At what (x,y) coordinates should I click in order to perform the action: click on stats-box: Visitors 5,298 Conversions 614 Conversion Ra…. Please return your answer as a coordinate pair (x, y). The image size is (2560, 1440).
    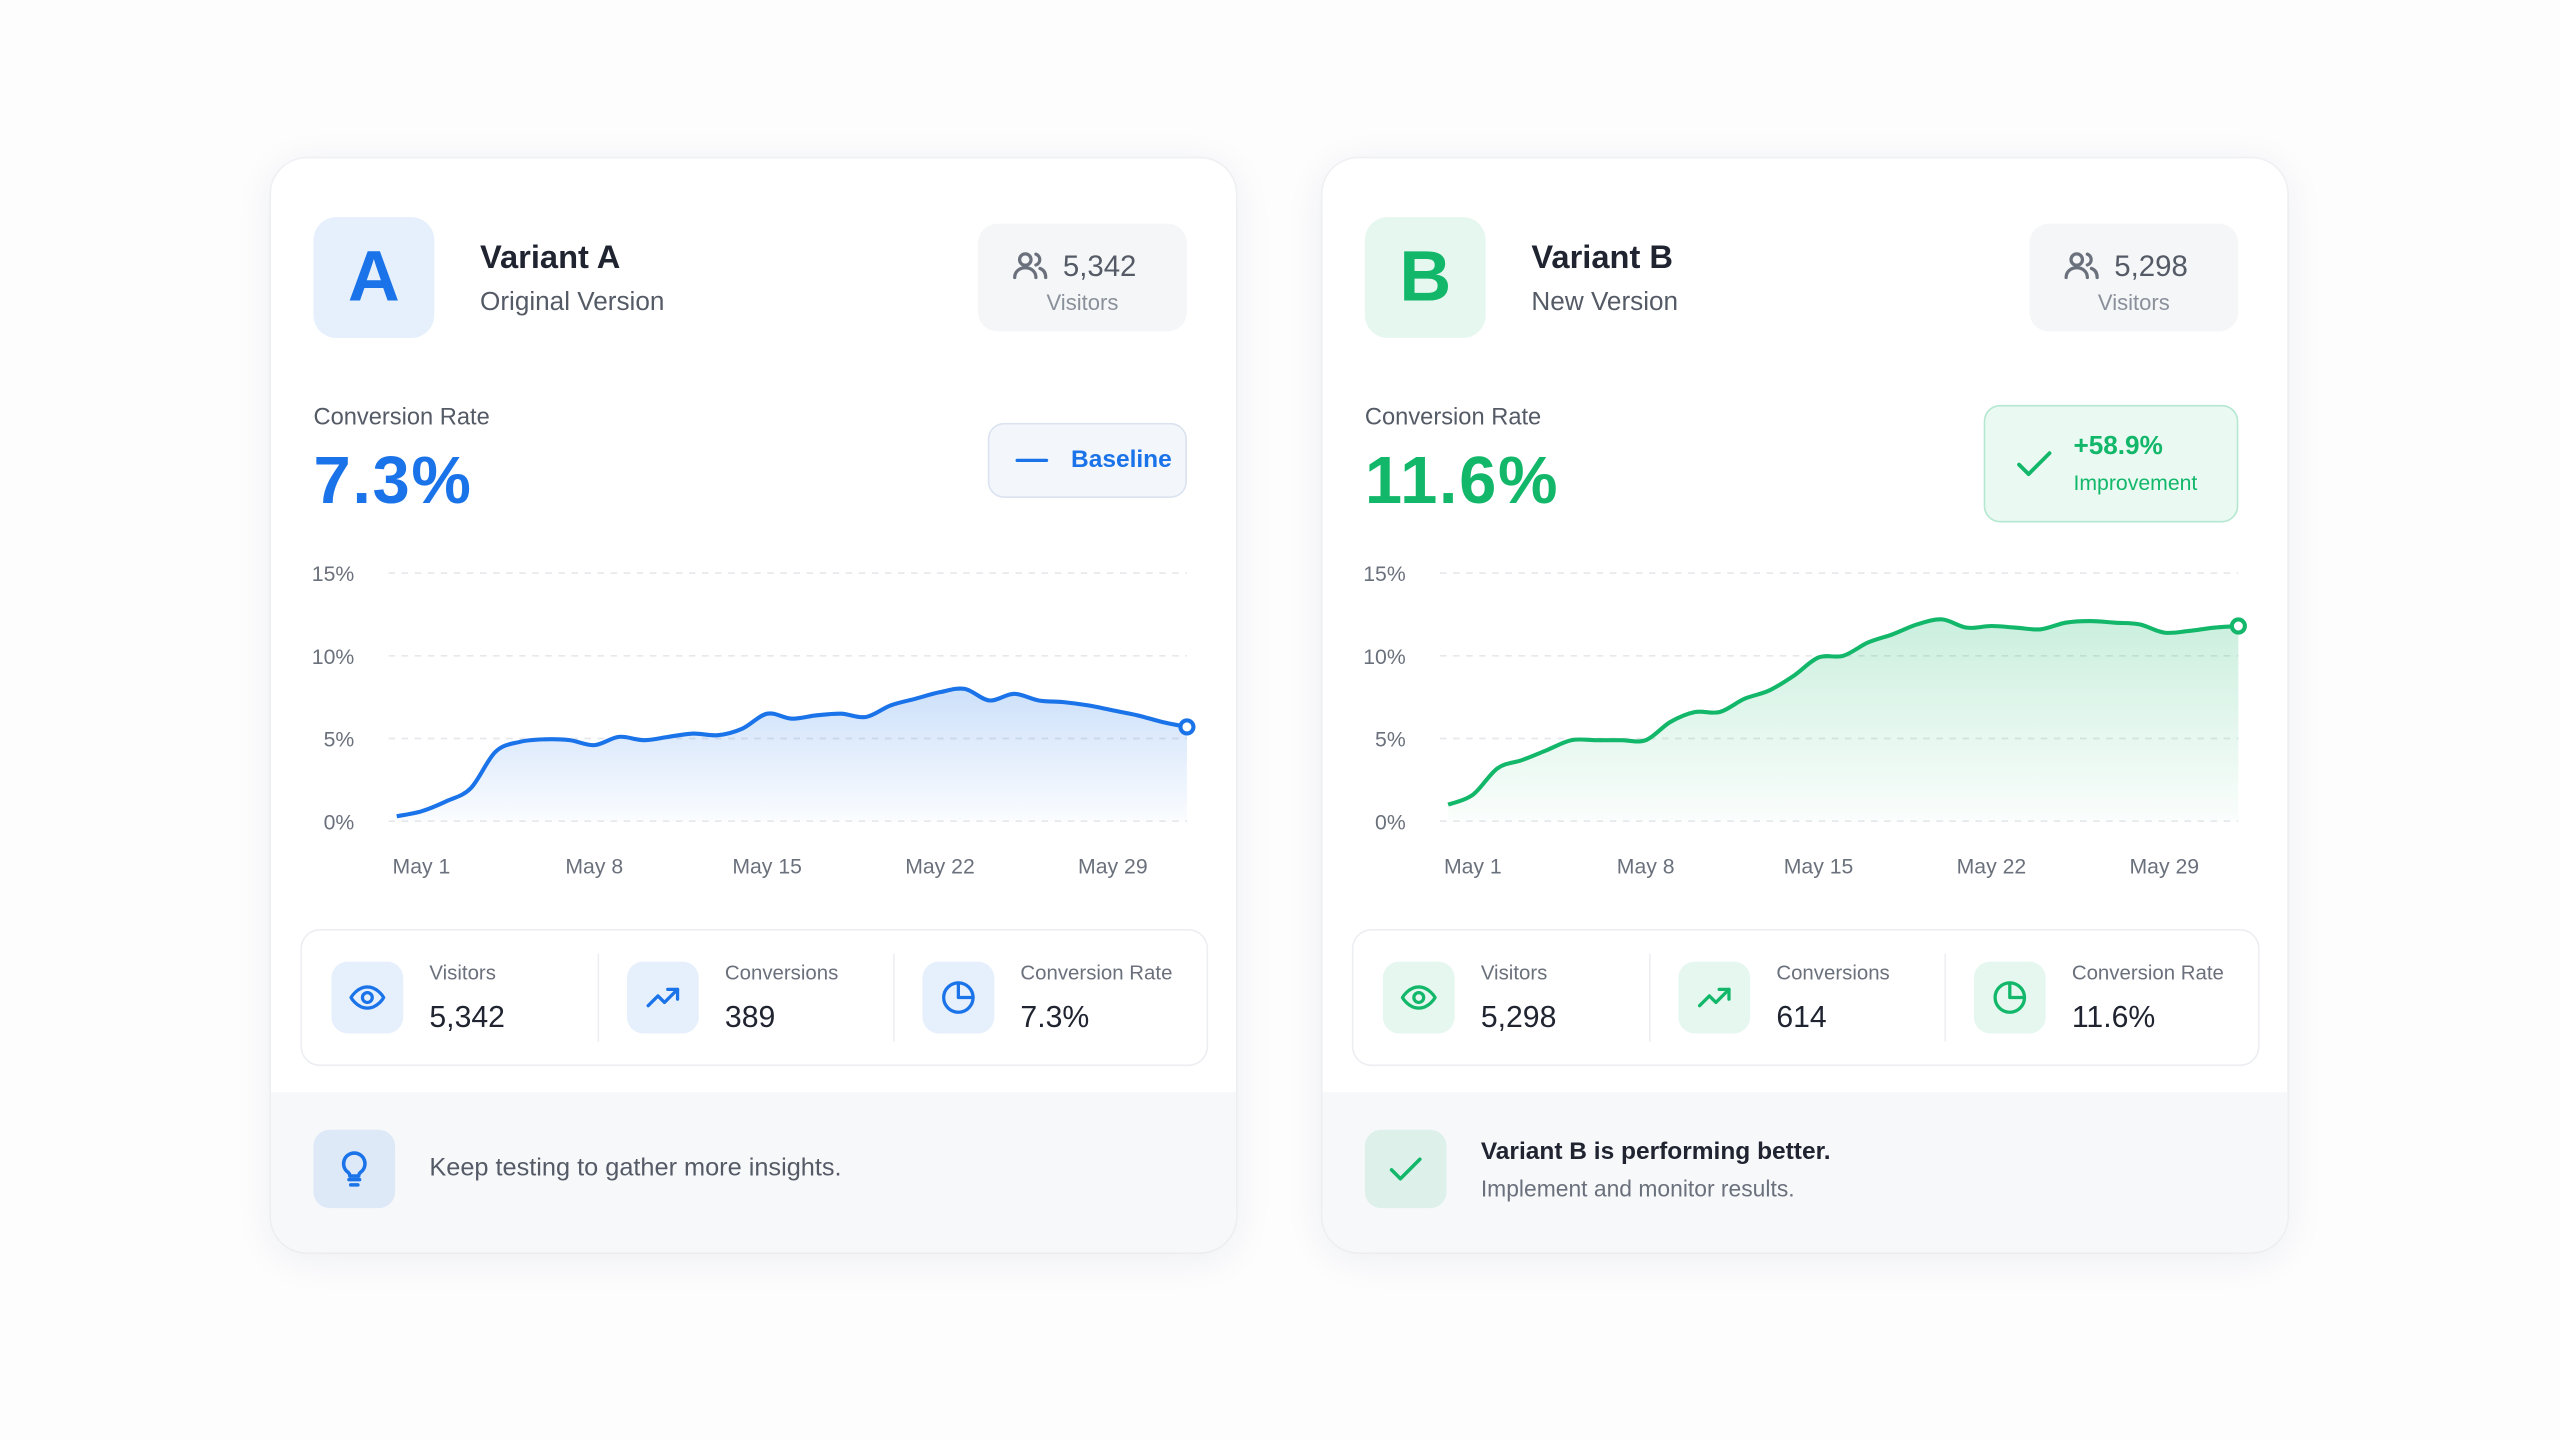
    Looking at the image, I should click on (1805, 997).